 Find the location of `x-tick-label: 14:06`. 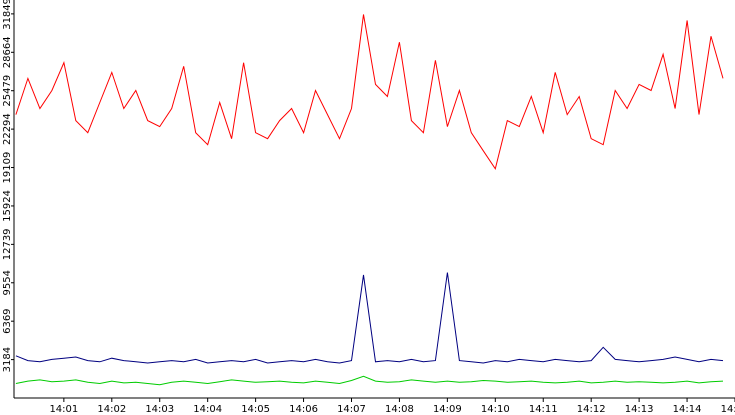

x-tick-label: 14:06 is located at coordinates (303, 409).